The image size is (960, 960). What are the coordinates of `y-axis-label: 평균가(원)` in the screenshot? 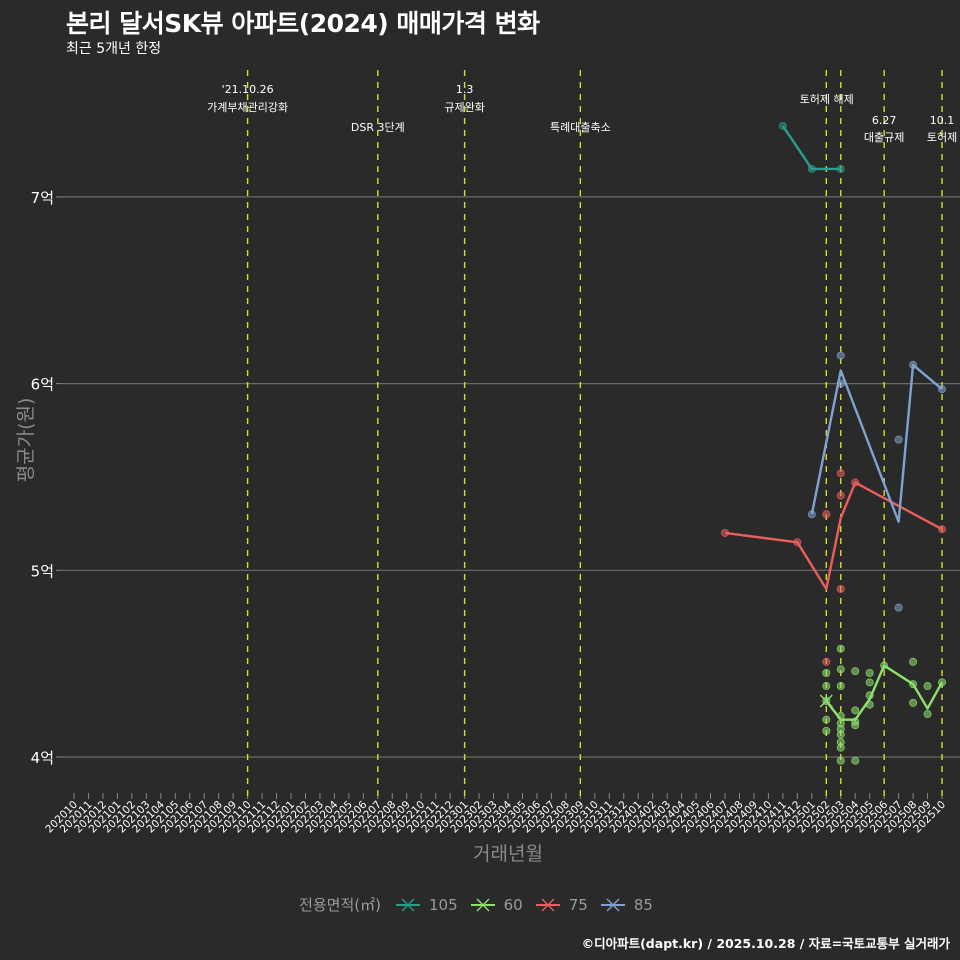 It's located at (26, 440).